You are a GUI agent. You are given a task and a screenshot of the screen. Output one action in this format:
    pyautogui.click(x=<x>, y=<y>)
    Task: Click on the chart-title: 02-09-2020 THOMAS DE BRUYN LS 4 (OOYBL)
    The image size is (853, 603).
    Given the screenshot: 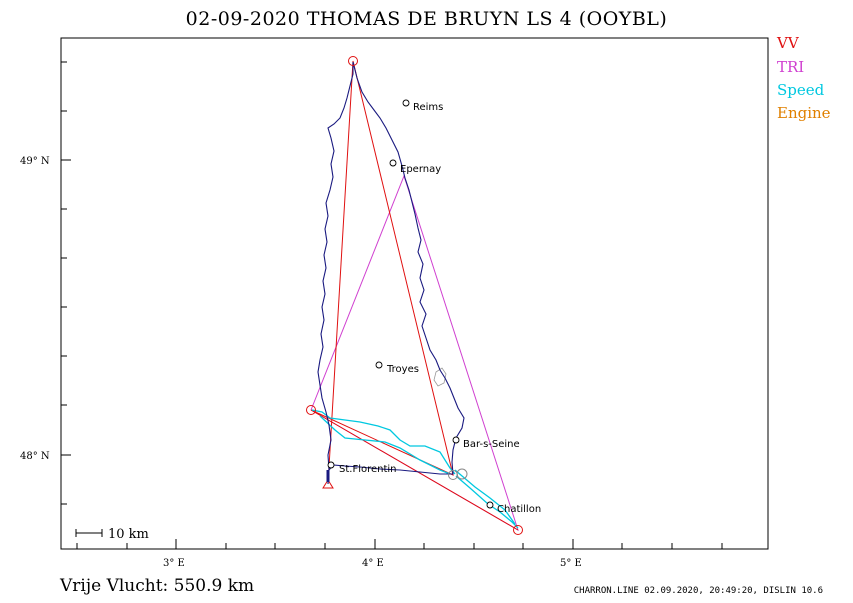 What is the action you would take?
    pyautogui.click(x=426, y=19)
    